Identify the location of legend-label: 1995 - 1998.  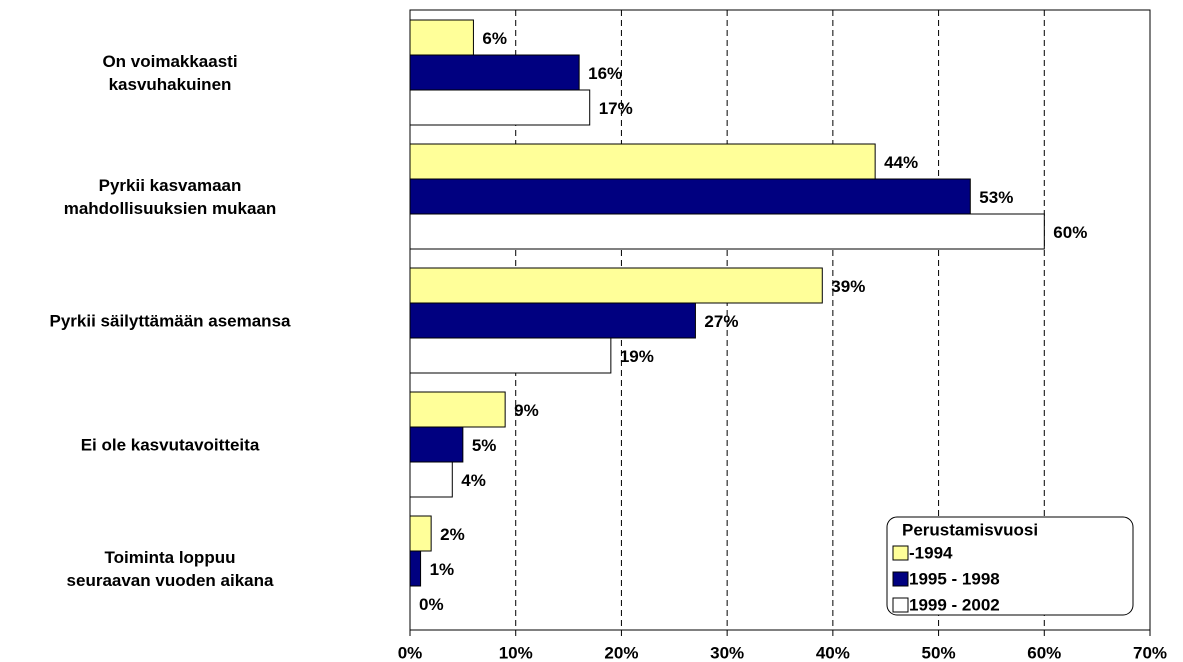
(954, 578).